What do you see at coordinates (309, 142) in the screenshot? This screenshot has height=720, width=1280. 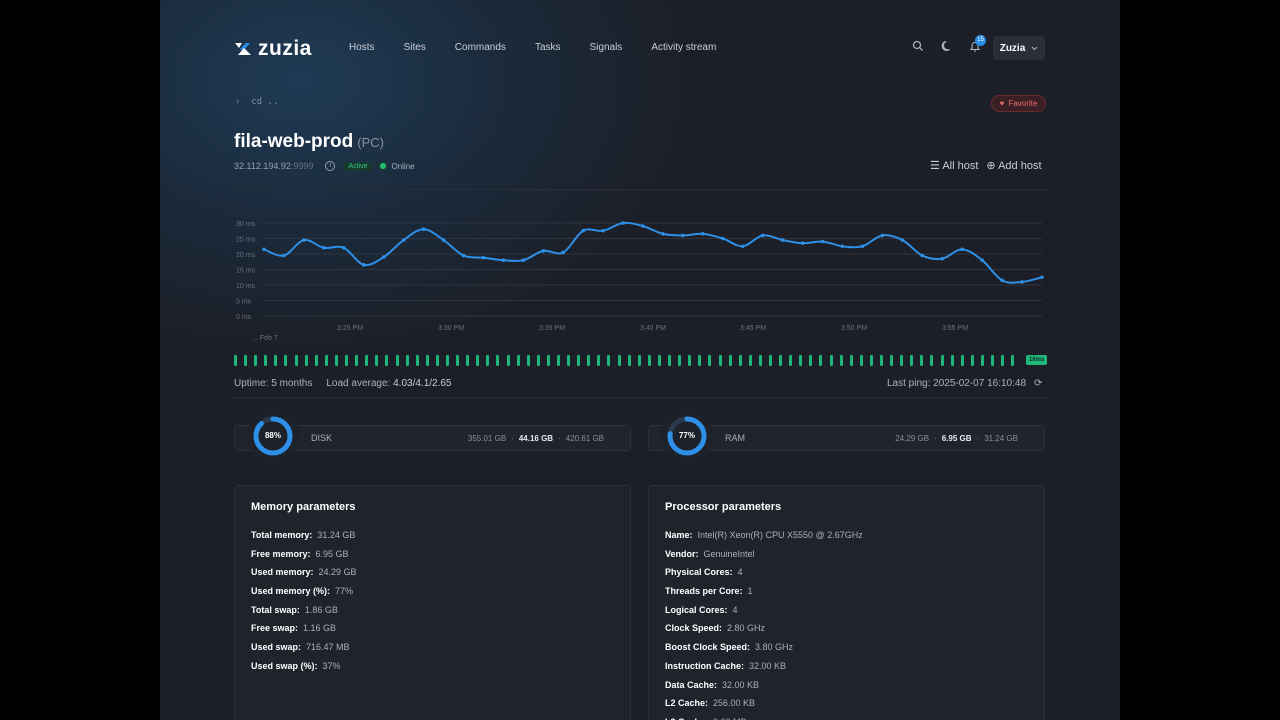 I see `page-title: fila-web-prod (PC)` at bounding box center [309, 142].